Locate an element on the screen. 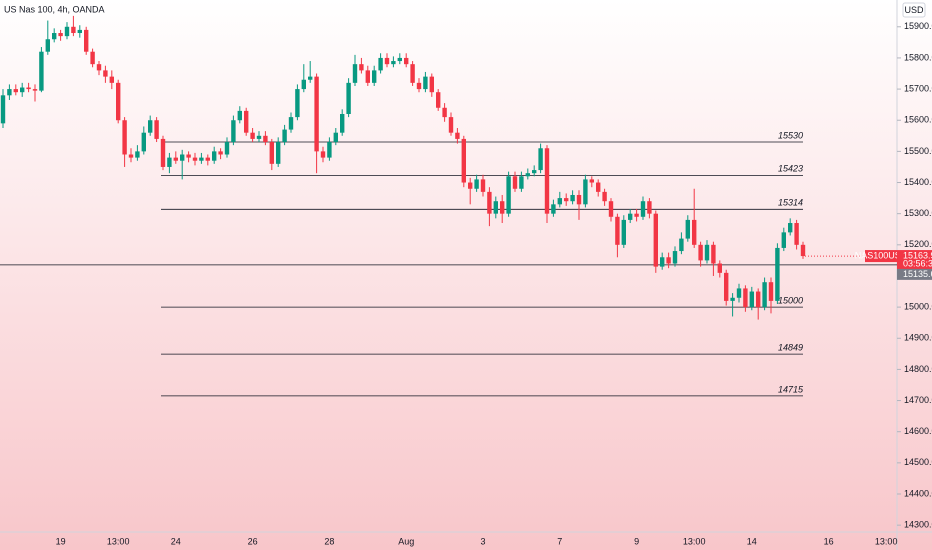 The image size is (932, 550). currency-box is located at coordinates (914, 10).